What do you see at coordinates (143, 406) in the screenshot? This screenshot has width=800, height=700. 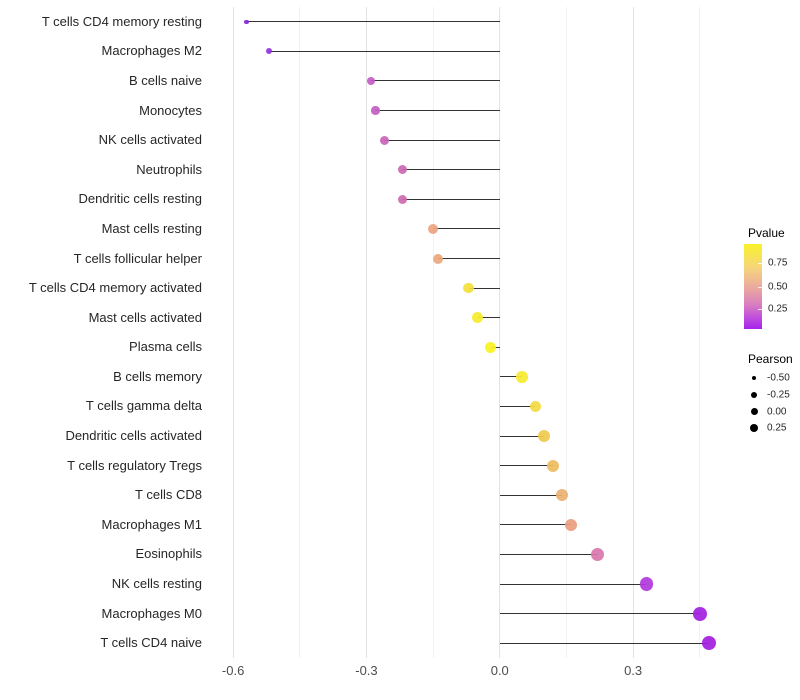 I see `y-axis-tick-label: T cells gamma delta` at bounding box center [143, 406].